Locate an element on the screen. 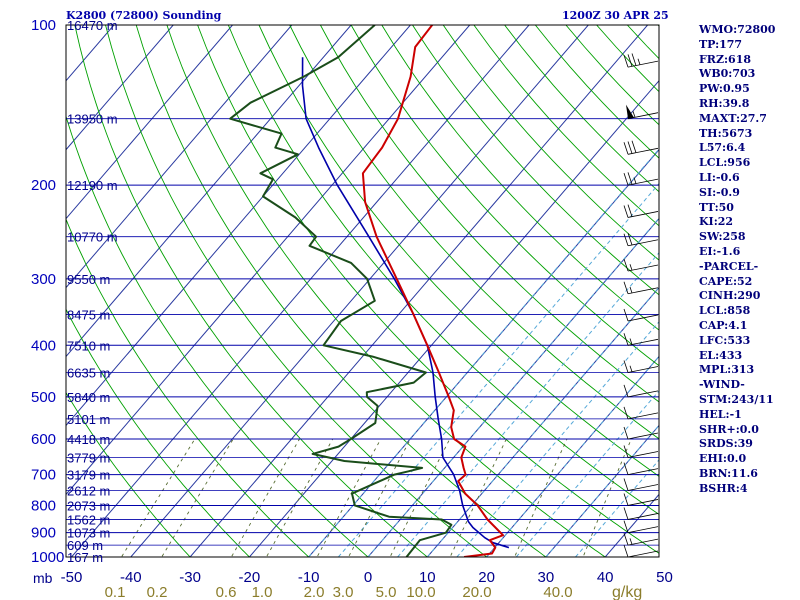 This screenshot has height=600, width=800. index-item: CAP:4.1 is located at coordinates (723, 325).